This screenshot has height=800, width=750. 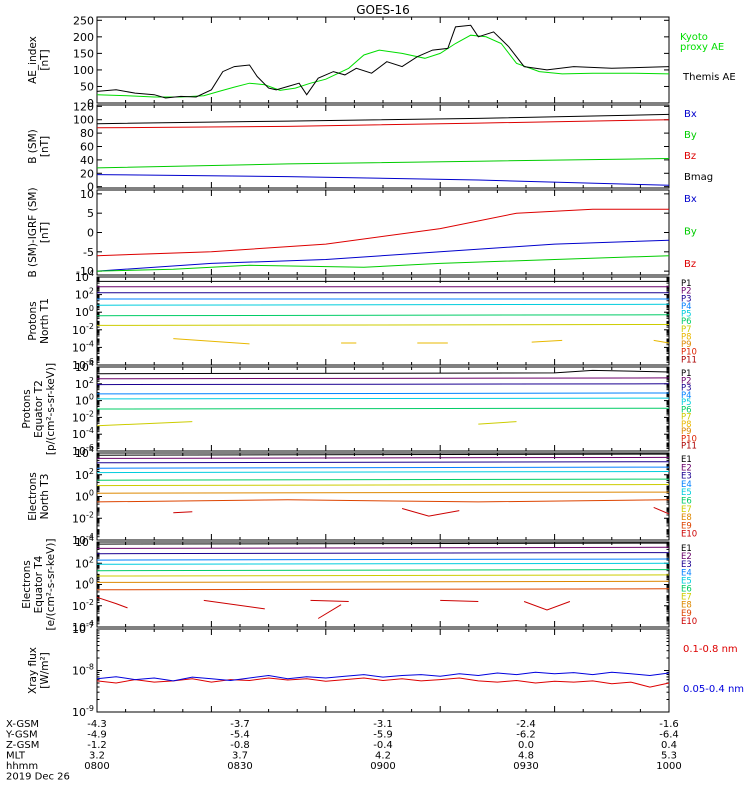 I want to click on footer-value: -1.6, so click(x=669, y=724).